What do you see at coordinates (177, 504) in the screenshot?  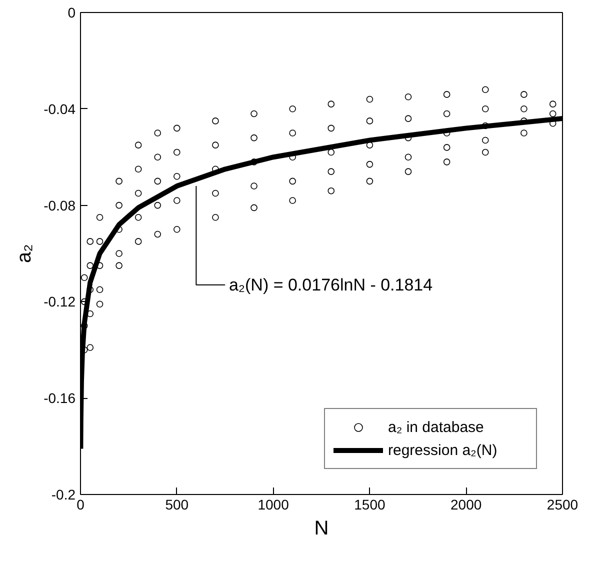 I see `x-tick-label: 500` at bounding box center [177, 504].